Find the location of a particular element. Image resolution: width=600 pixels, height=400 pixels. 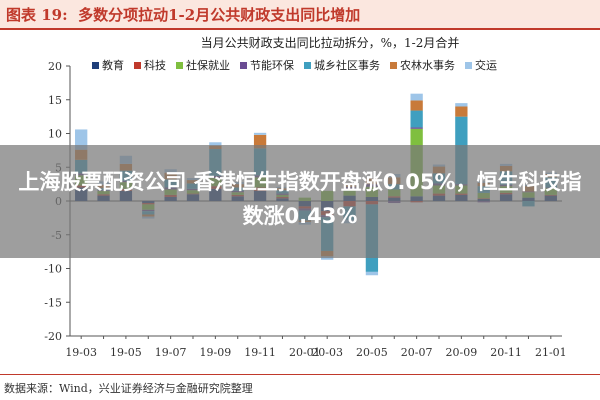

legend-item: 城乡社区事务 is located at coordinates (342, 65).